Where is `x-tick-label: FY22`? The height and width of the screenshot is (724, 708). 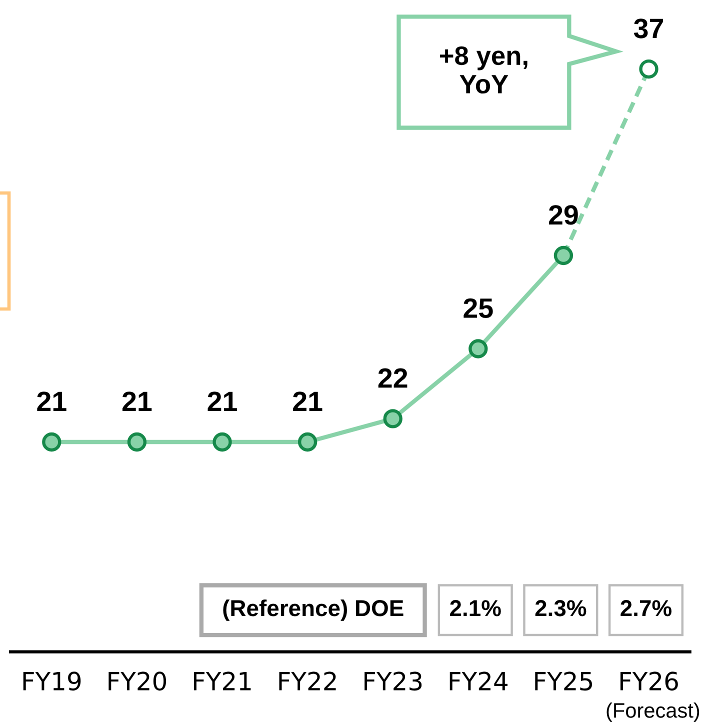 x-tick-label: FY22 is located at coordinates (307, 681).